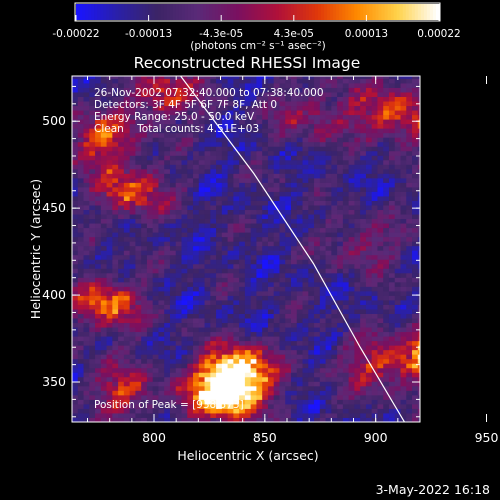 This screenshot has width=500, height=500. Describe the element at coordinates (154, 437) in the screenshot. I see `x-tick-label: 800` at that location.